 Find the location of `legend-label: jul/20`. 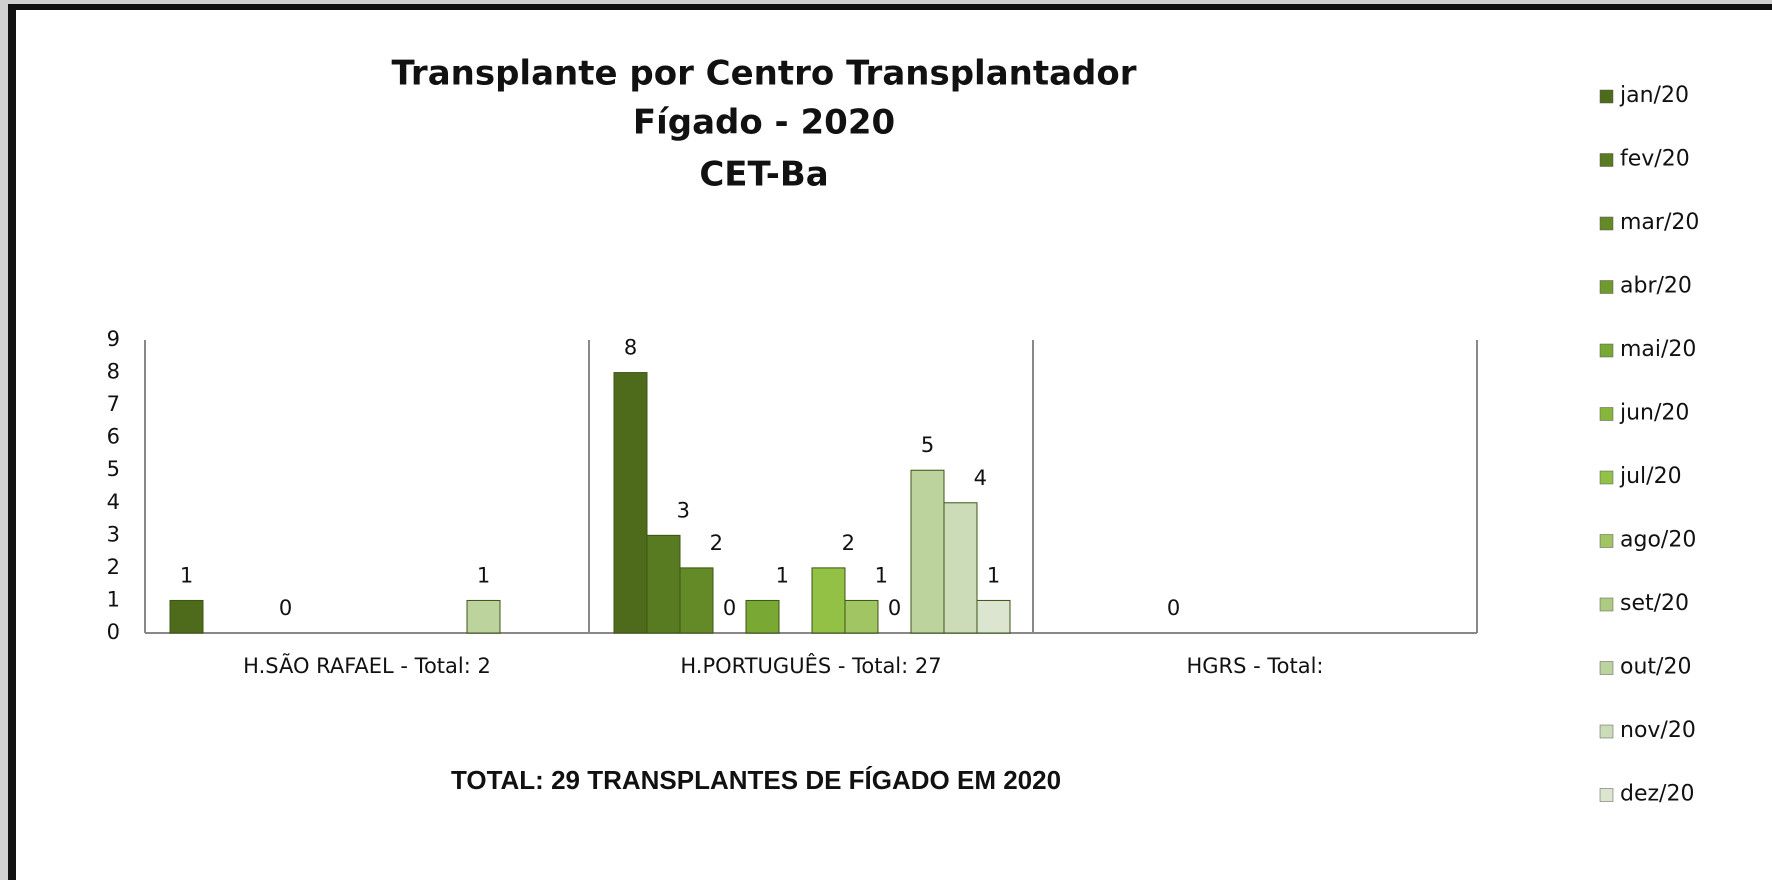

legend-label: jul/20 is located at coordinates (1650, 476).